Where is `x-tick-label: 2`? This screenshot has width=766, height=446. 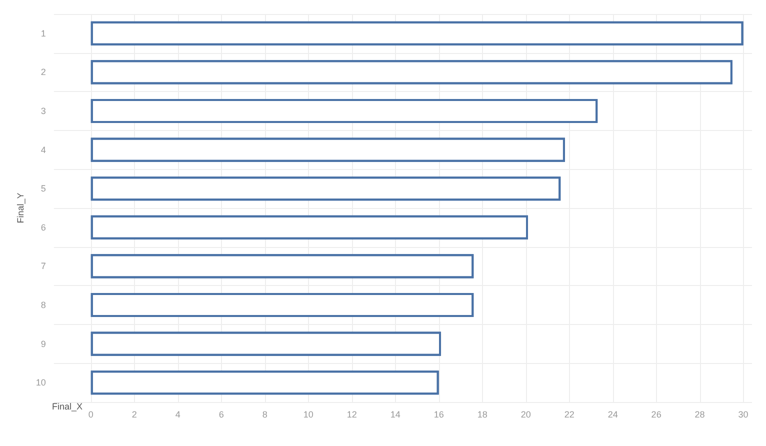
x-tick-label: 2 is located at coordinates (134, 415).